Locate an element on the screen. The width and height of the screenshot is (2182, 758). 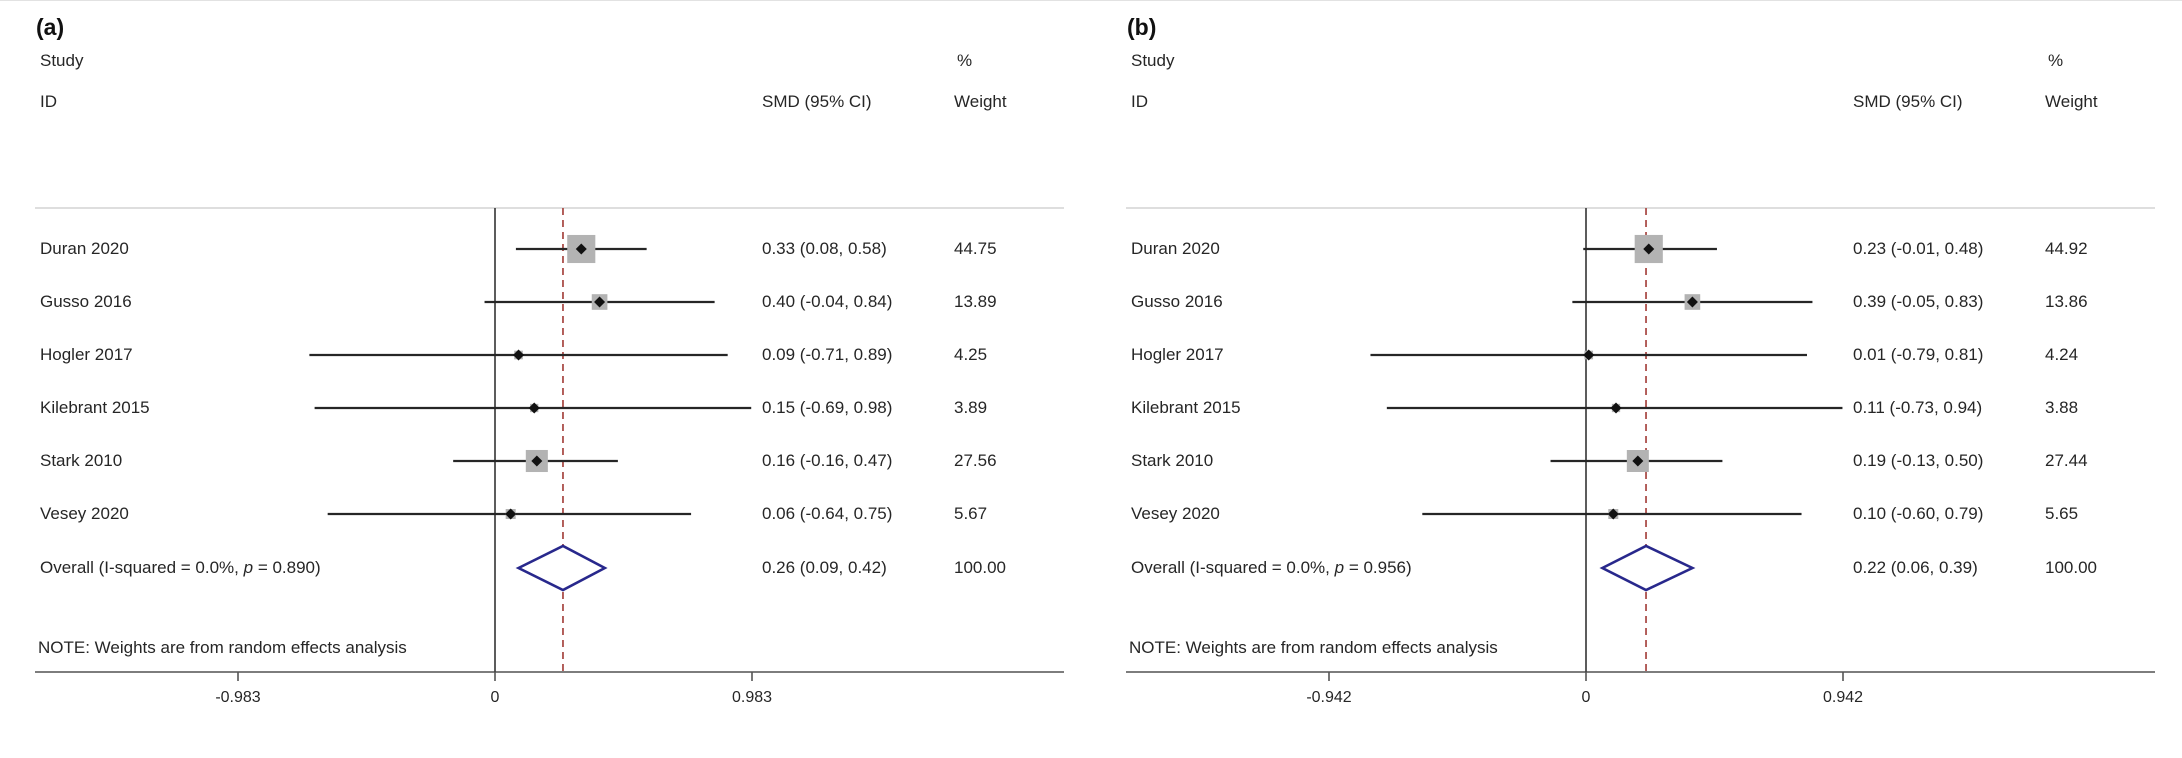
smd-ci-value: 0.06 (-0.64, 0.75) is located at coordinates (827, 513).